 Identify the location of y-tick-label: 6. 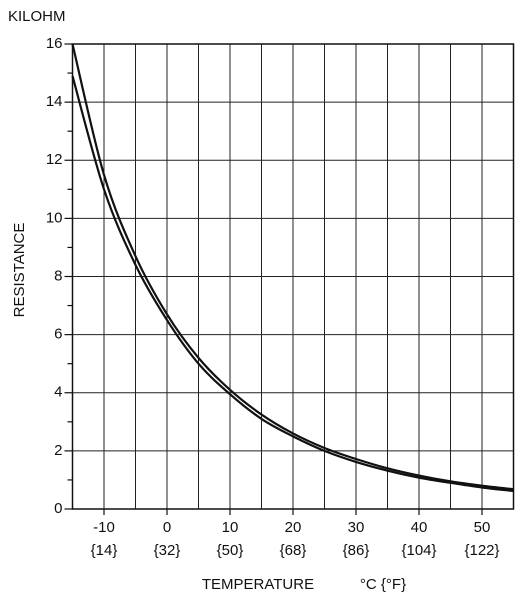
(58, 334).